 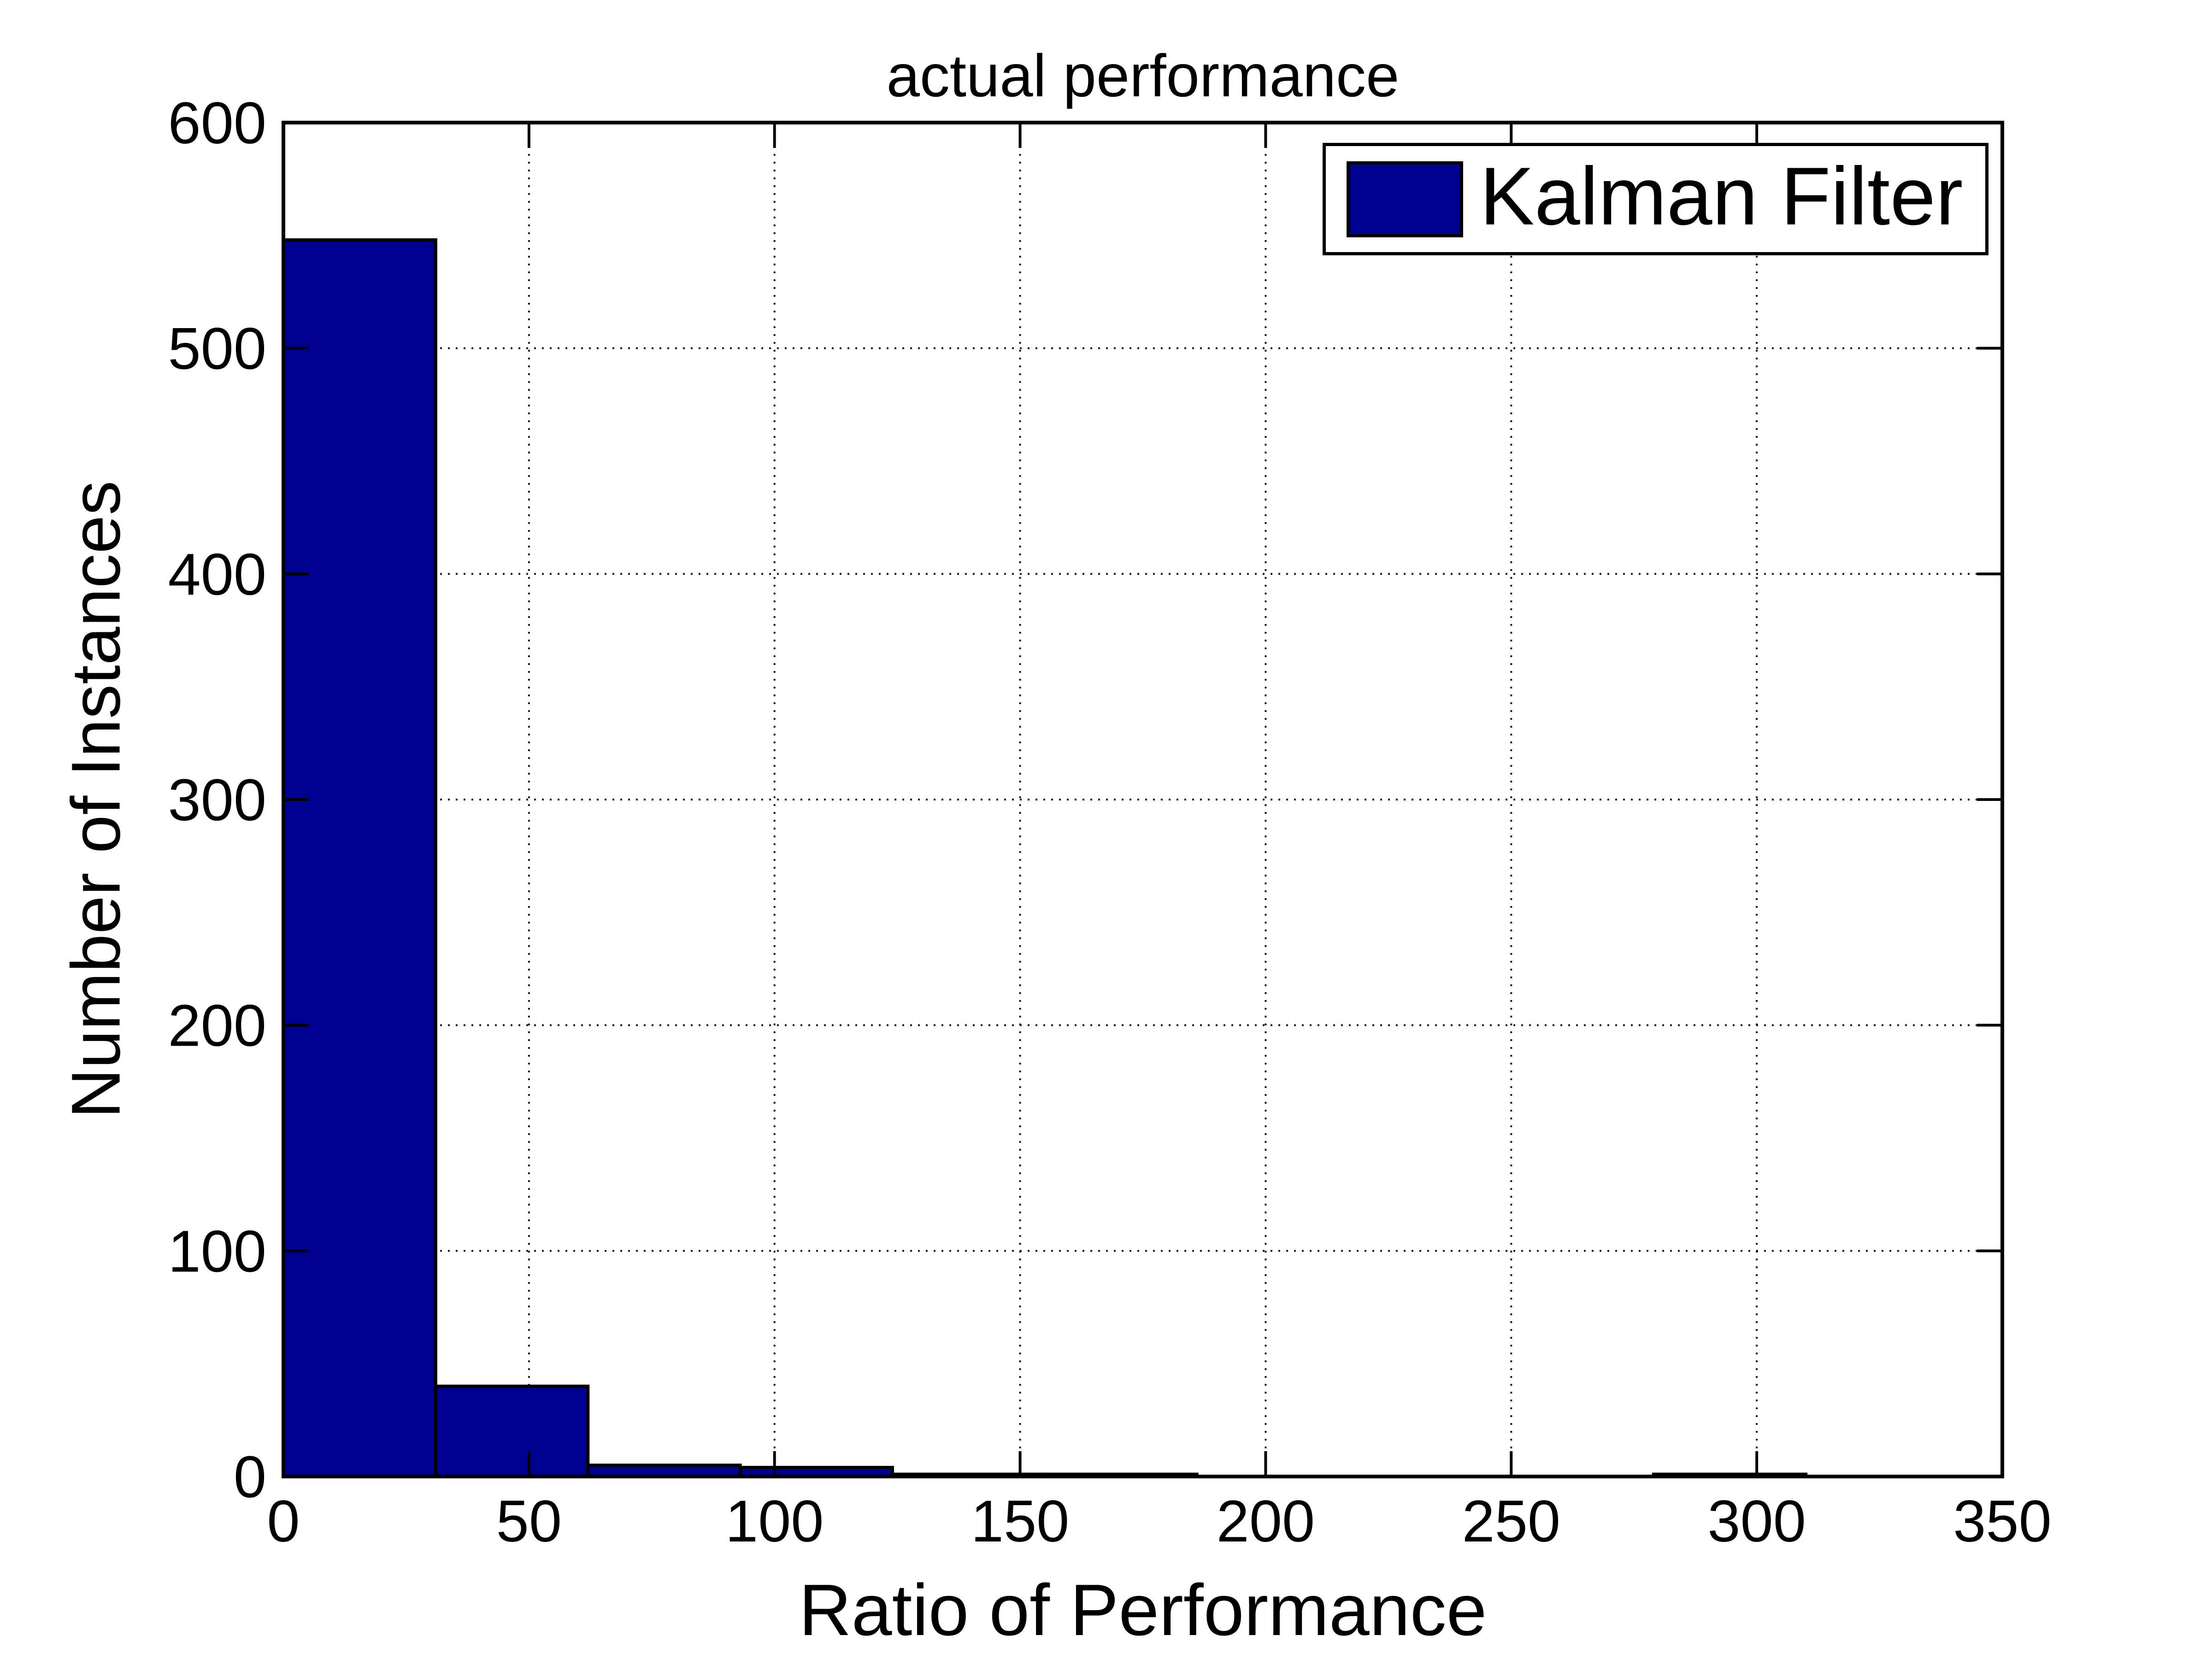 I want to click on y-tick-label: 400, so click(x=217, y=574).